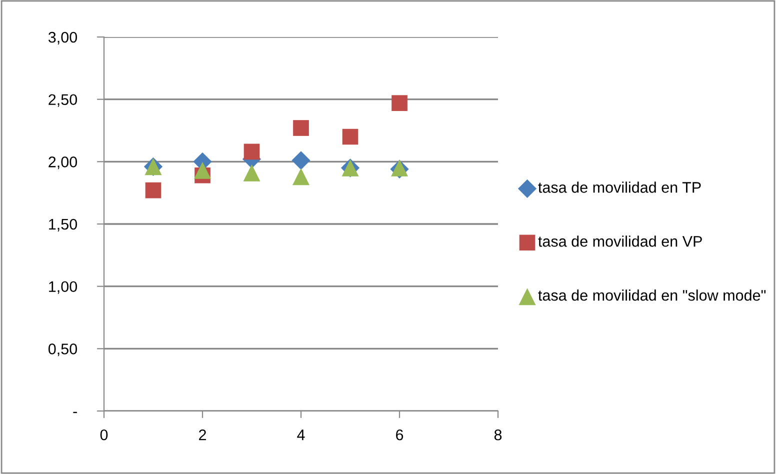 Image resolution: width=776 pixels, height=474 pixels. What do you see at coordinates (75, 413) in the screenshot?
I see `y-tick-label: -` at bounding box center [75, 413].